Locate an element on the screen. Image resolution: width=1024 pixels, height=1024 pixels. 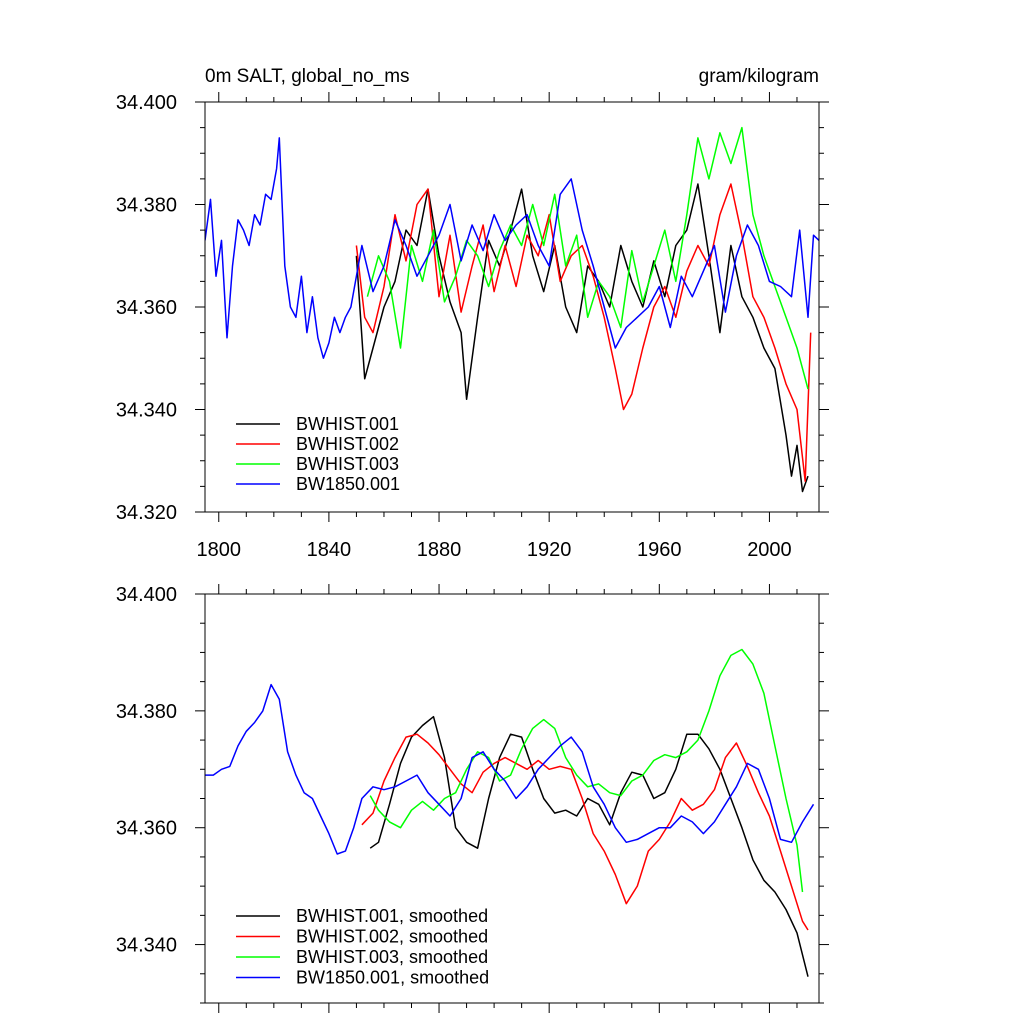
p1-y-tick-label: 34.360 is located at coordinates (146, 829).